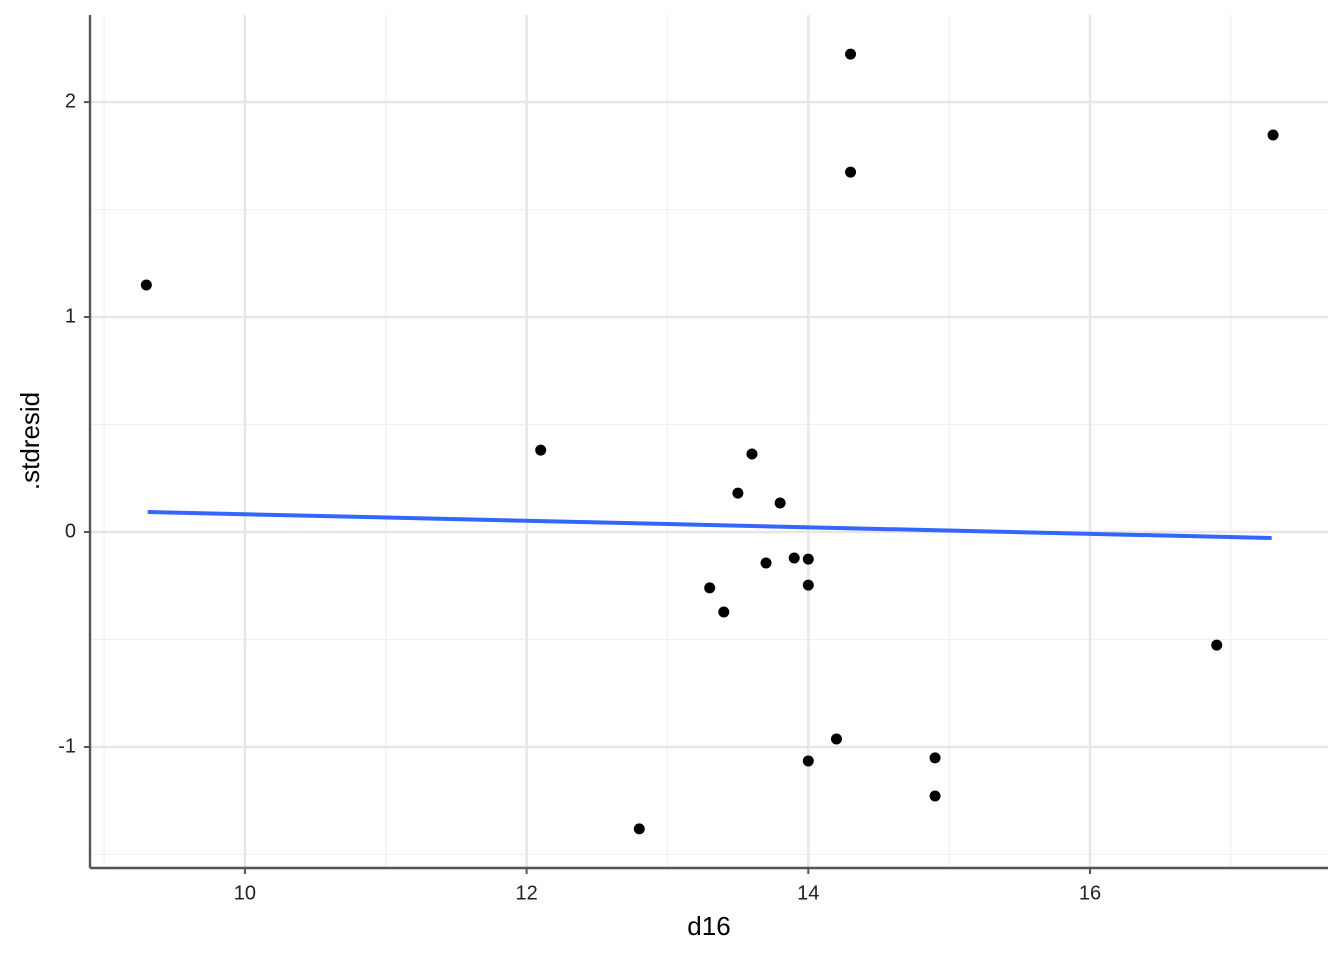 The image size is (1344, 960). What do you see at coordinates (245, 893) in the screenshot?
I see `x-tick-label: 10` at bounding box center [245, 893].